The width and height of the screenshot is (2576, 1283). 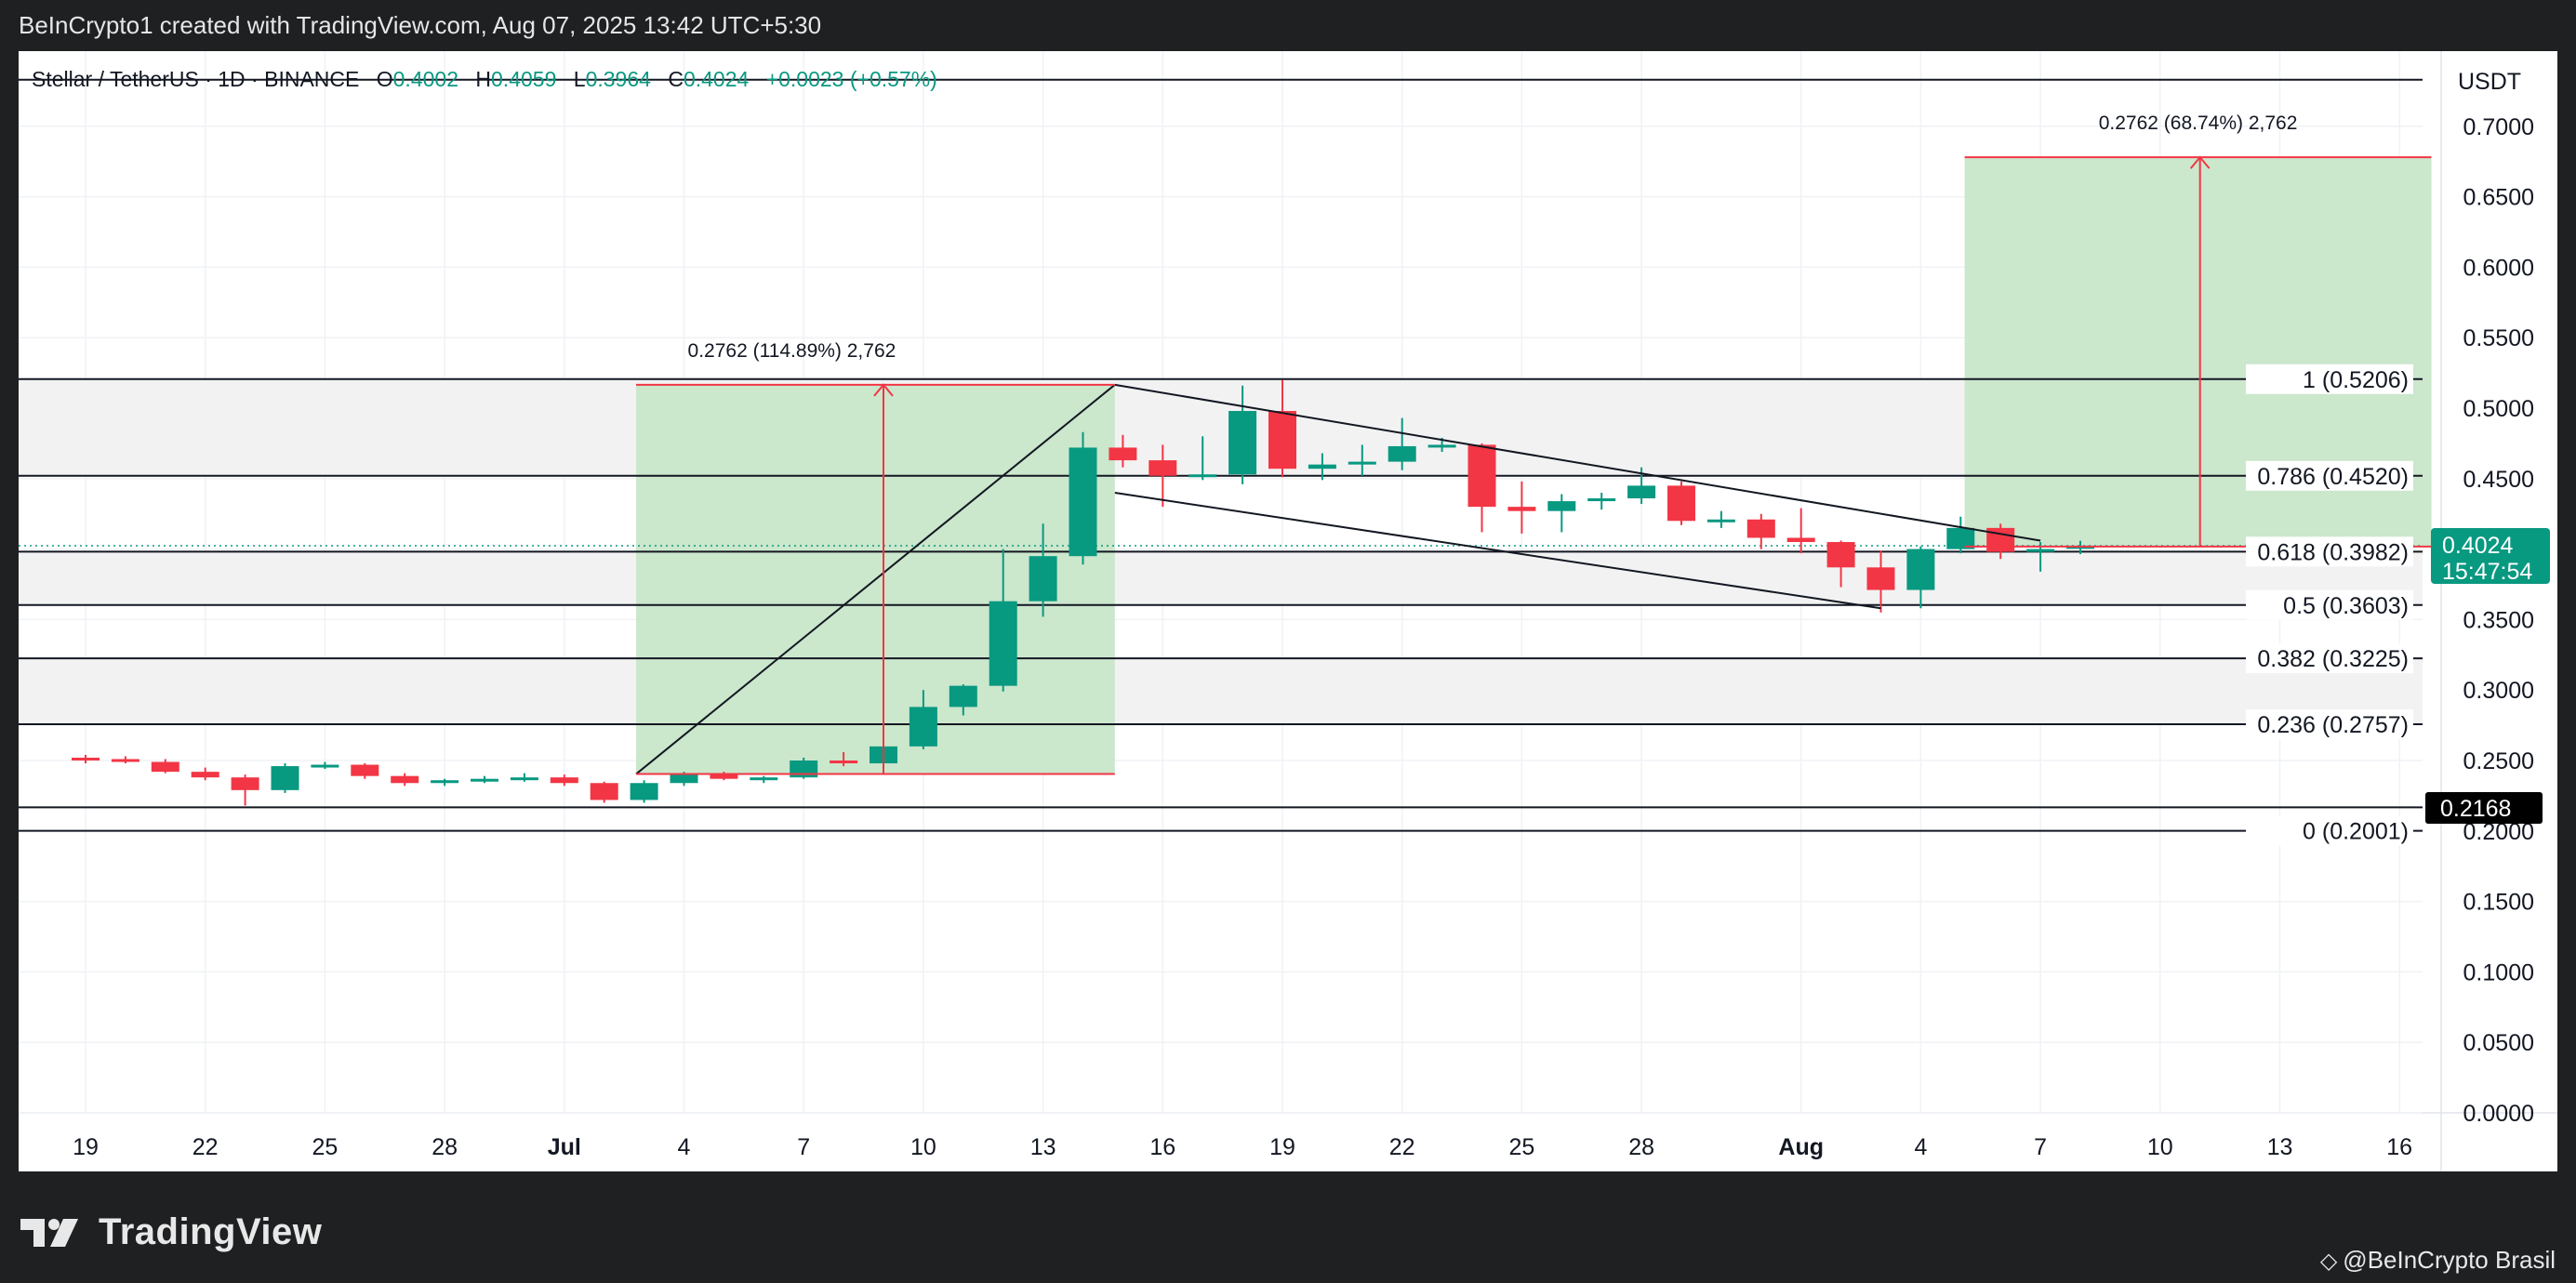 I want to click on measure-label: 0.2762 (68.74%) 2,762, so click(x=2198, y=123).